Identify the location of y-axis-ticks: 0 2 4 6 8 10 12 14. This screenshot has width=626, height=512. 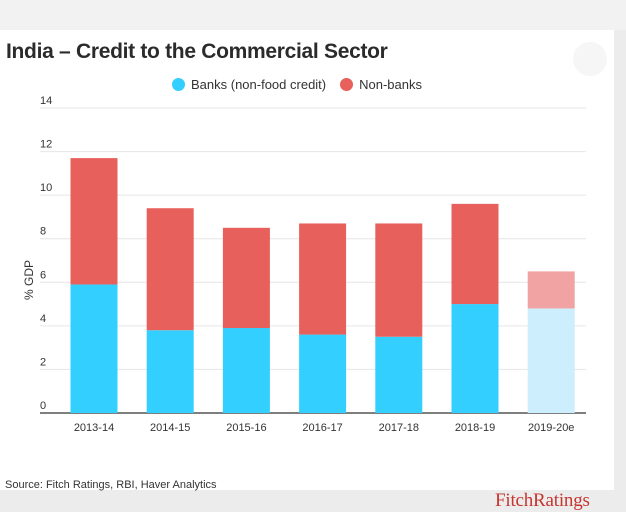
(46, 253).